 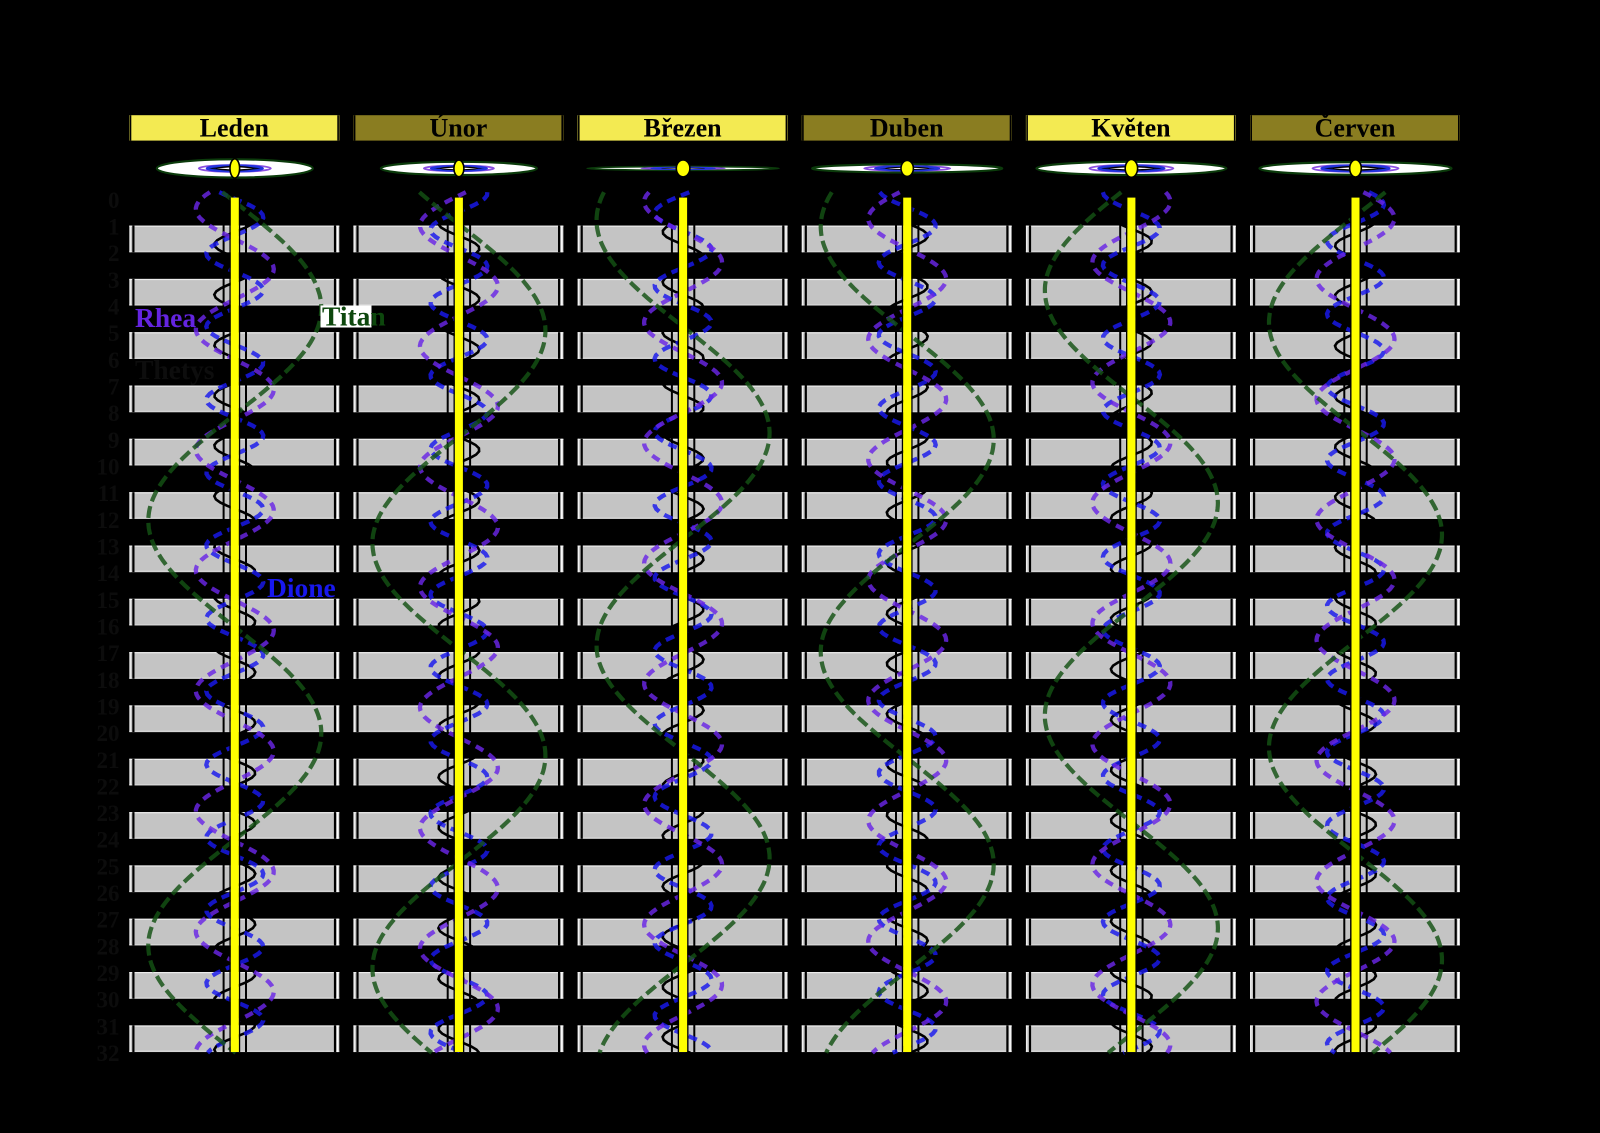 I want to click on svg-text: 28, so click(x=108, y=946).